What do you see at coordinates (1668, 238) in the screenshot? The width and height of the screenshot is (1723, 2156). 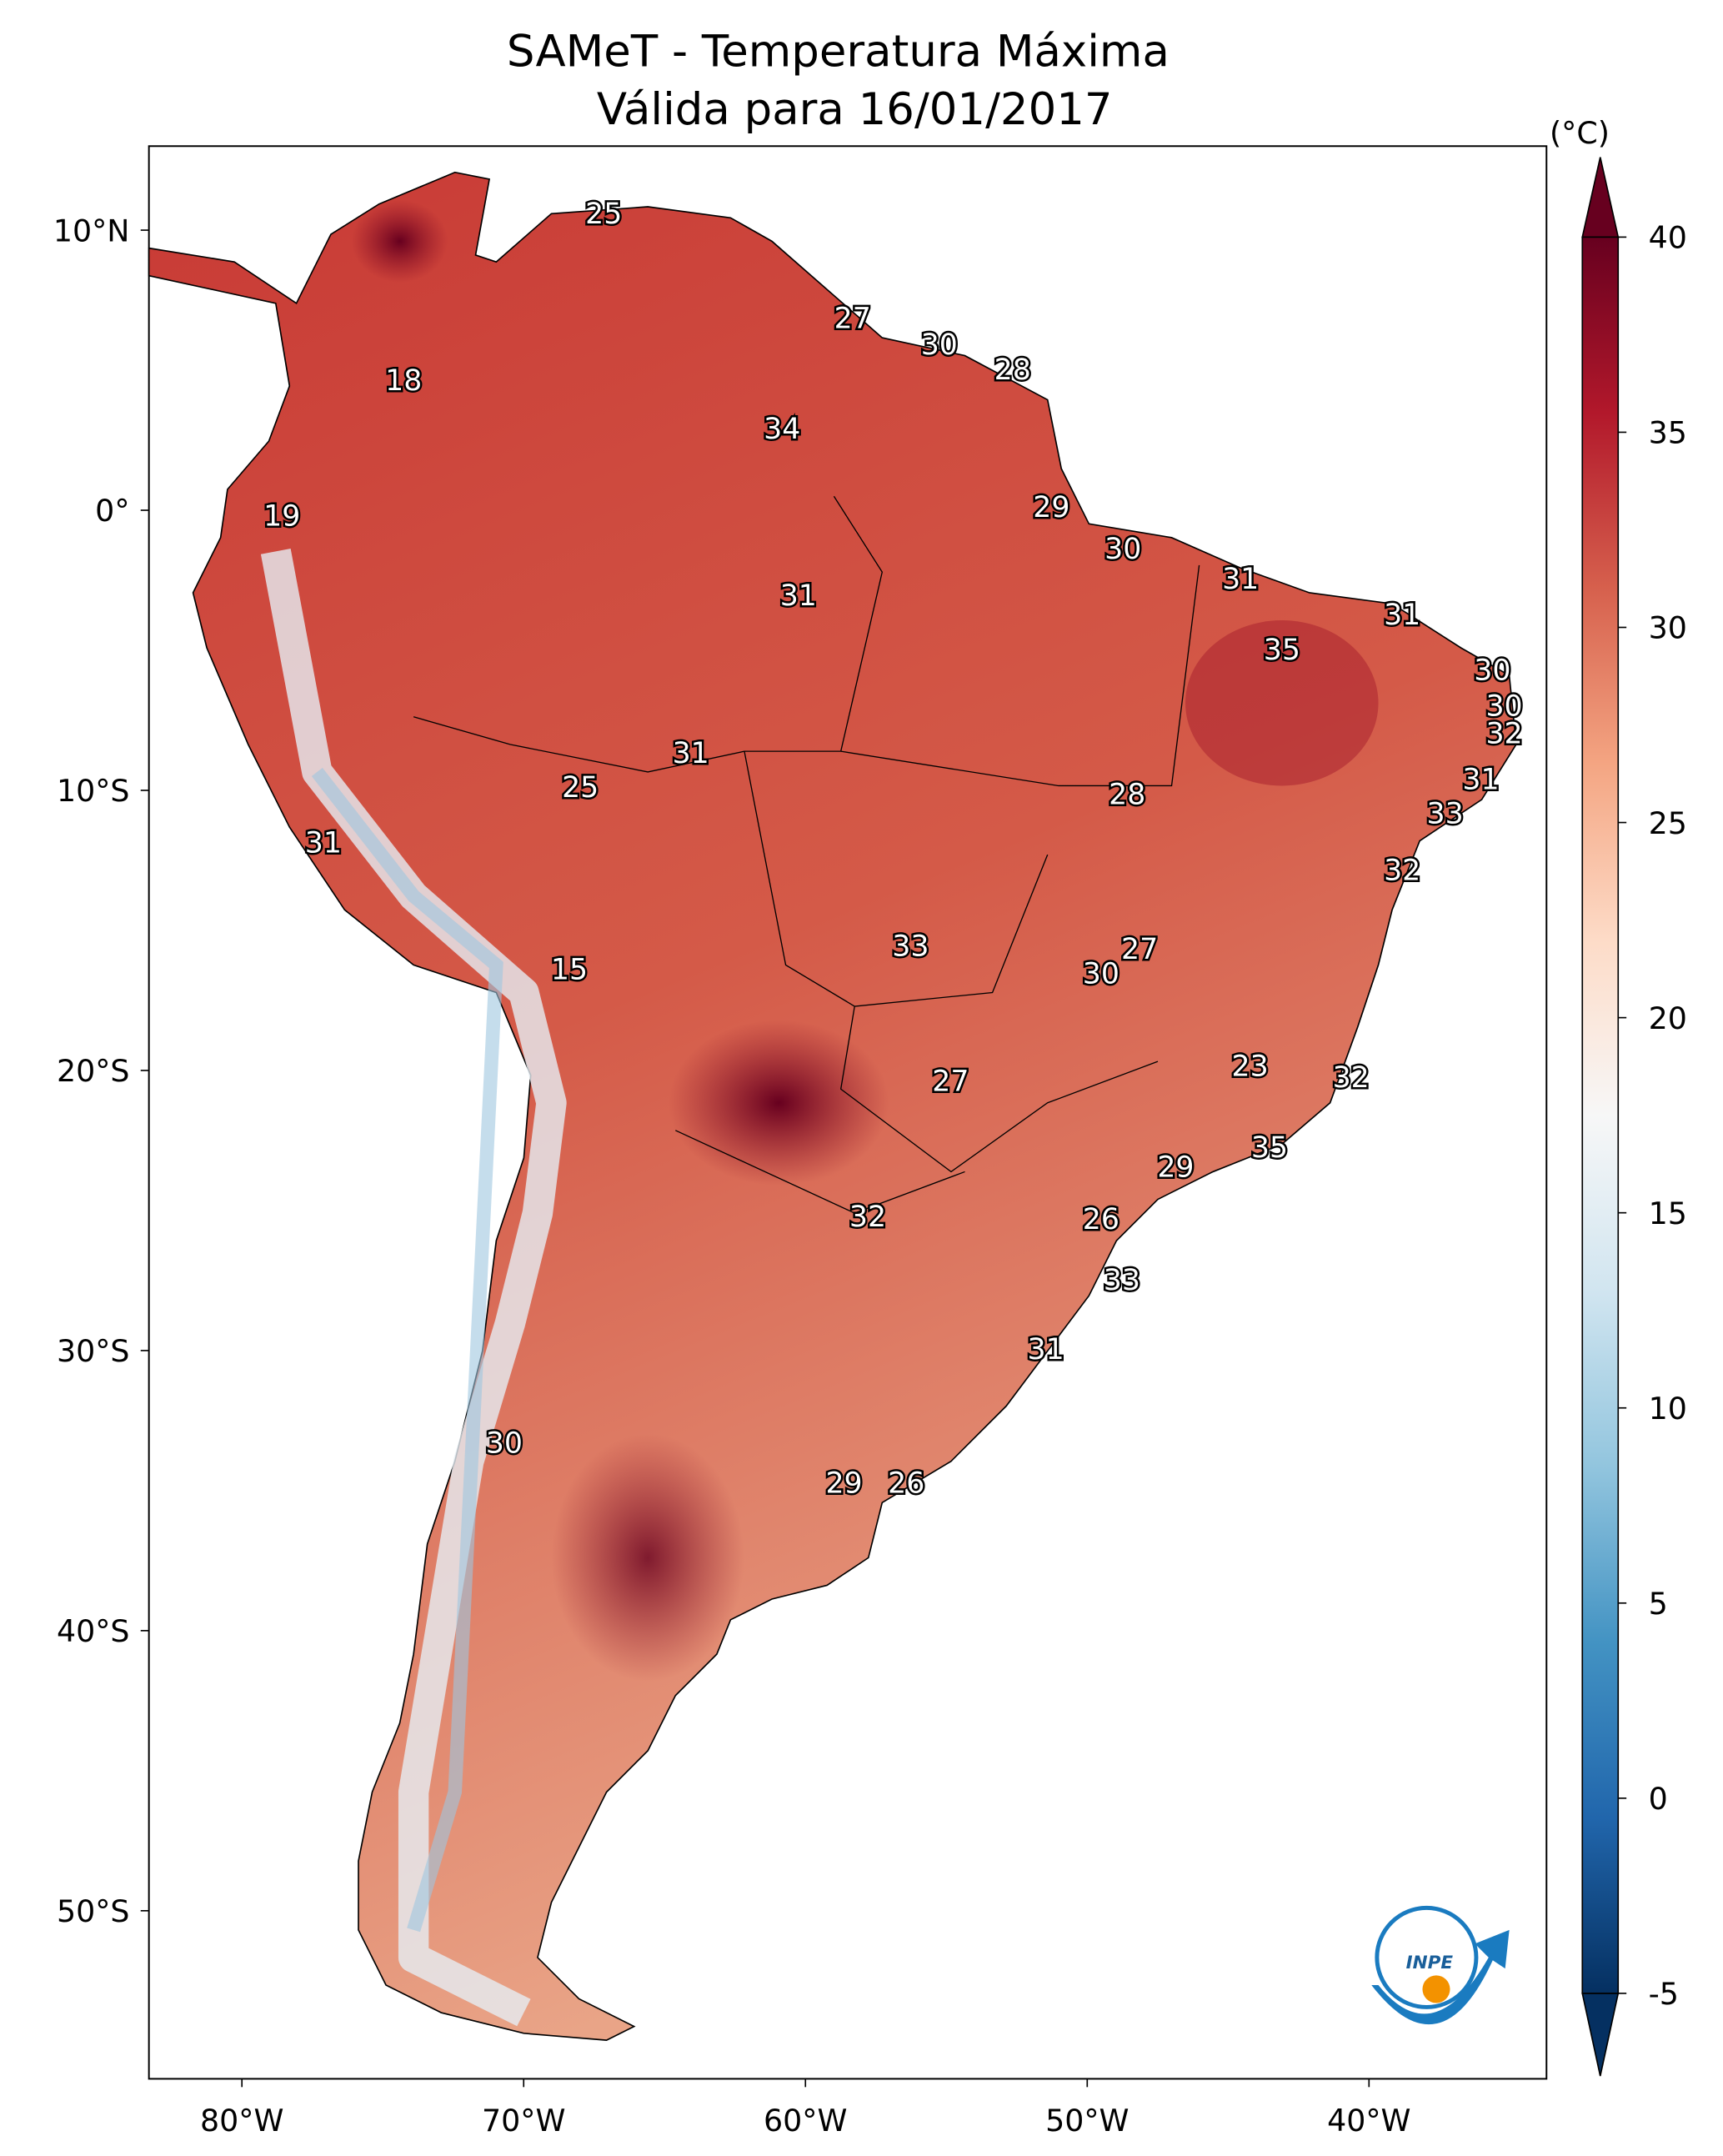 I see `colorbar-tick-label: 40` at bounding box center [1668, 238].